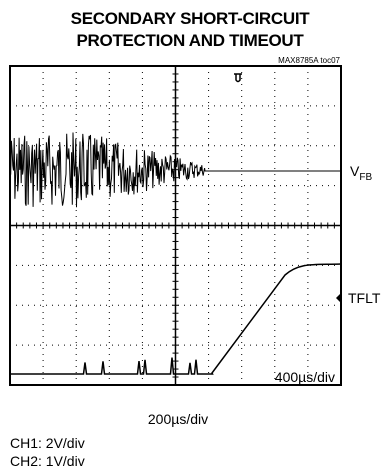 This screenshot has height=473, width=383. I want to click on ch1-trace, so click(175, 170).